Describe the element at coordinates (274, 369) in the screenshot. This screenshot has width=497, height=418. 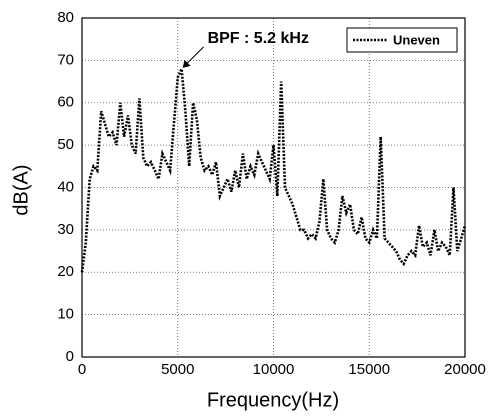
I see `x-tick-label: 10000` at that location.